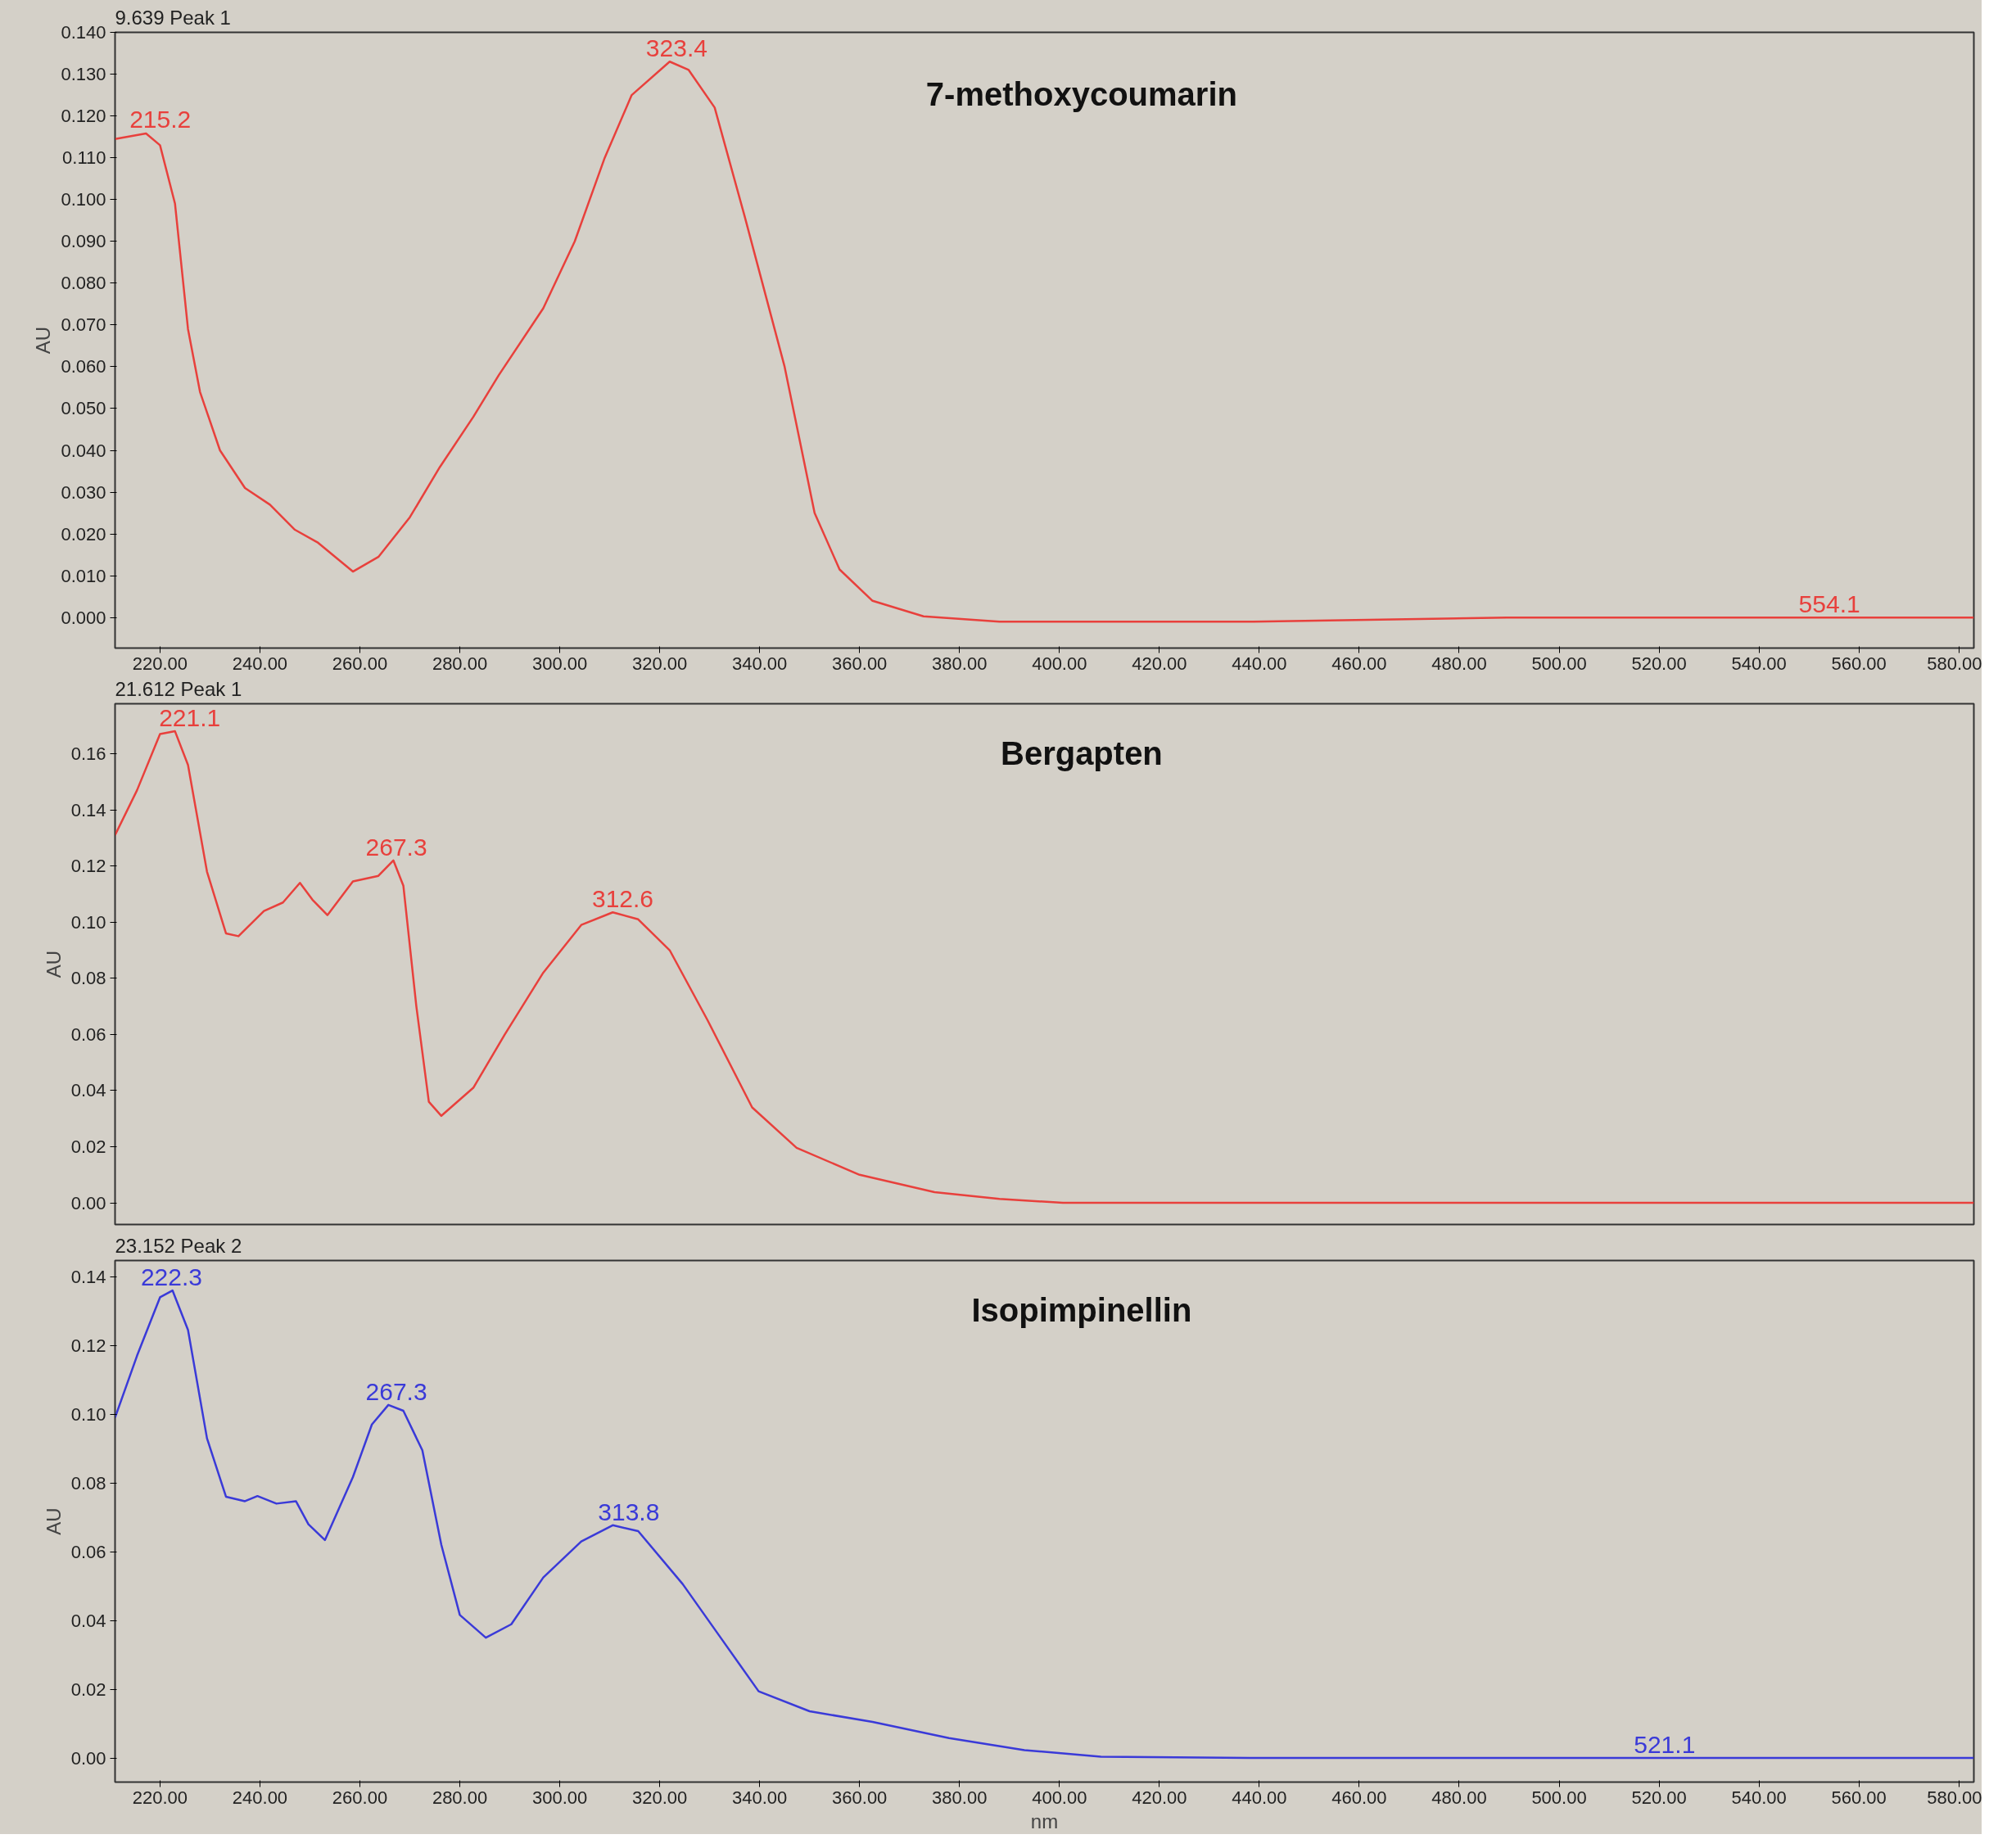 The height and width of the screenshot is (1848, 1998). What do you see at coordinates (83, 367) in the screenshot?
I see `y-tick-label: 0.060` at bounding box center [83, 367].